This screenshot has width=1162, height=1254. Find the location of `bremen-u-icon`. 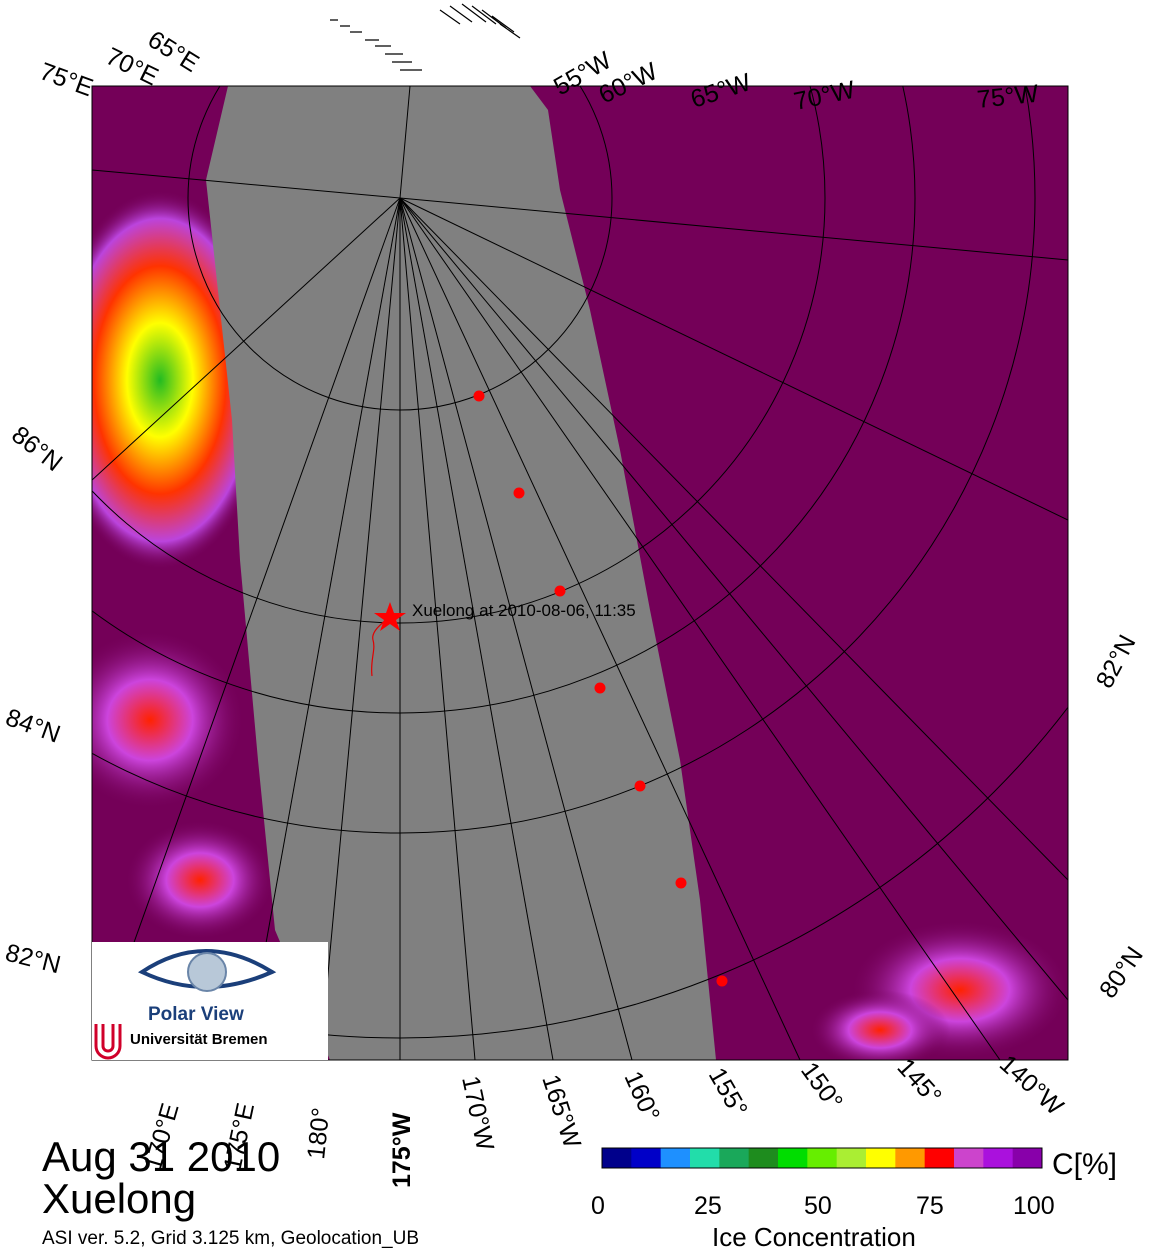

bremen-u-icon is located at coordinates (108, 1042).